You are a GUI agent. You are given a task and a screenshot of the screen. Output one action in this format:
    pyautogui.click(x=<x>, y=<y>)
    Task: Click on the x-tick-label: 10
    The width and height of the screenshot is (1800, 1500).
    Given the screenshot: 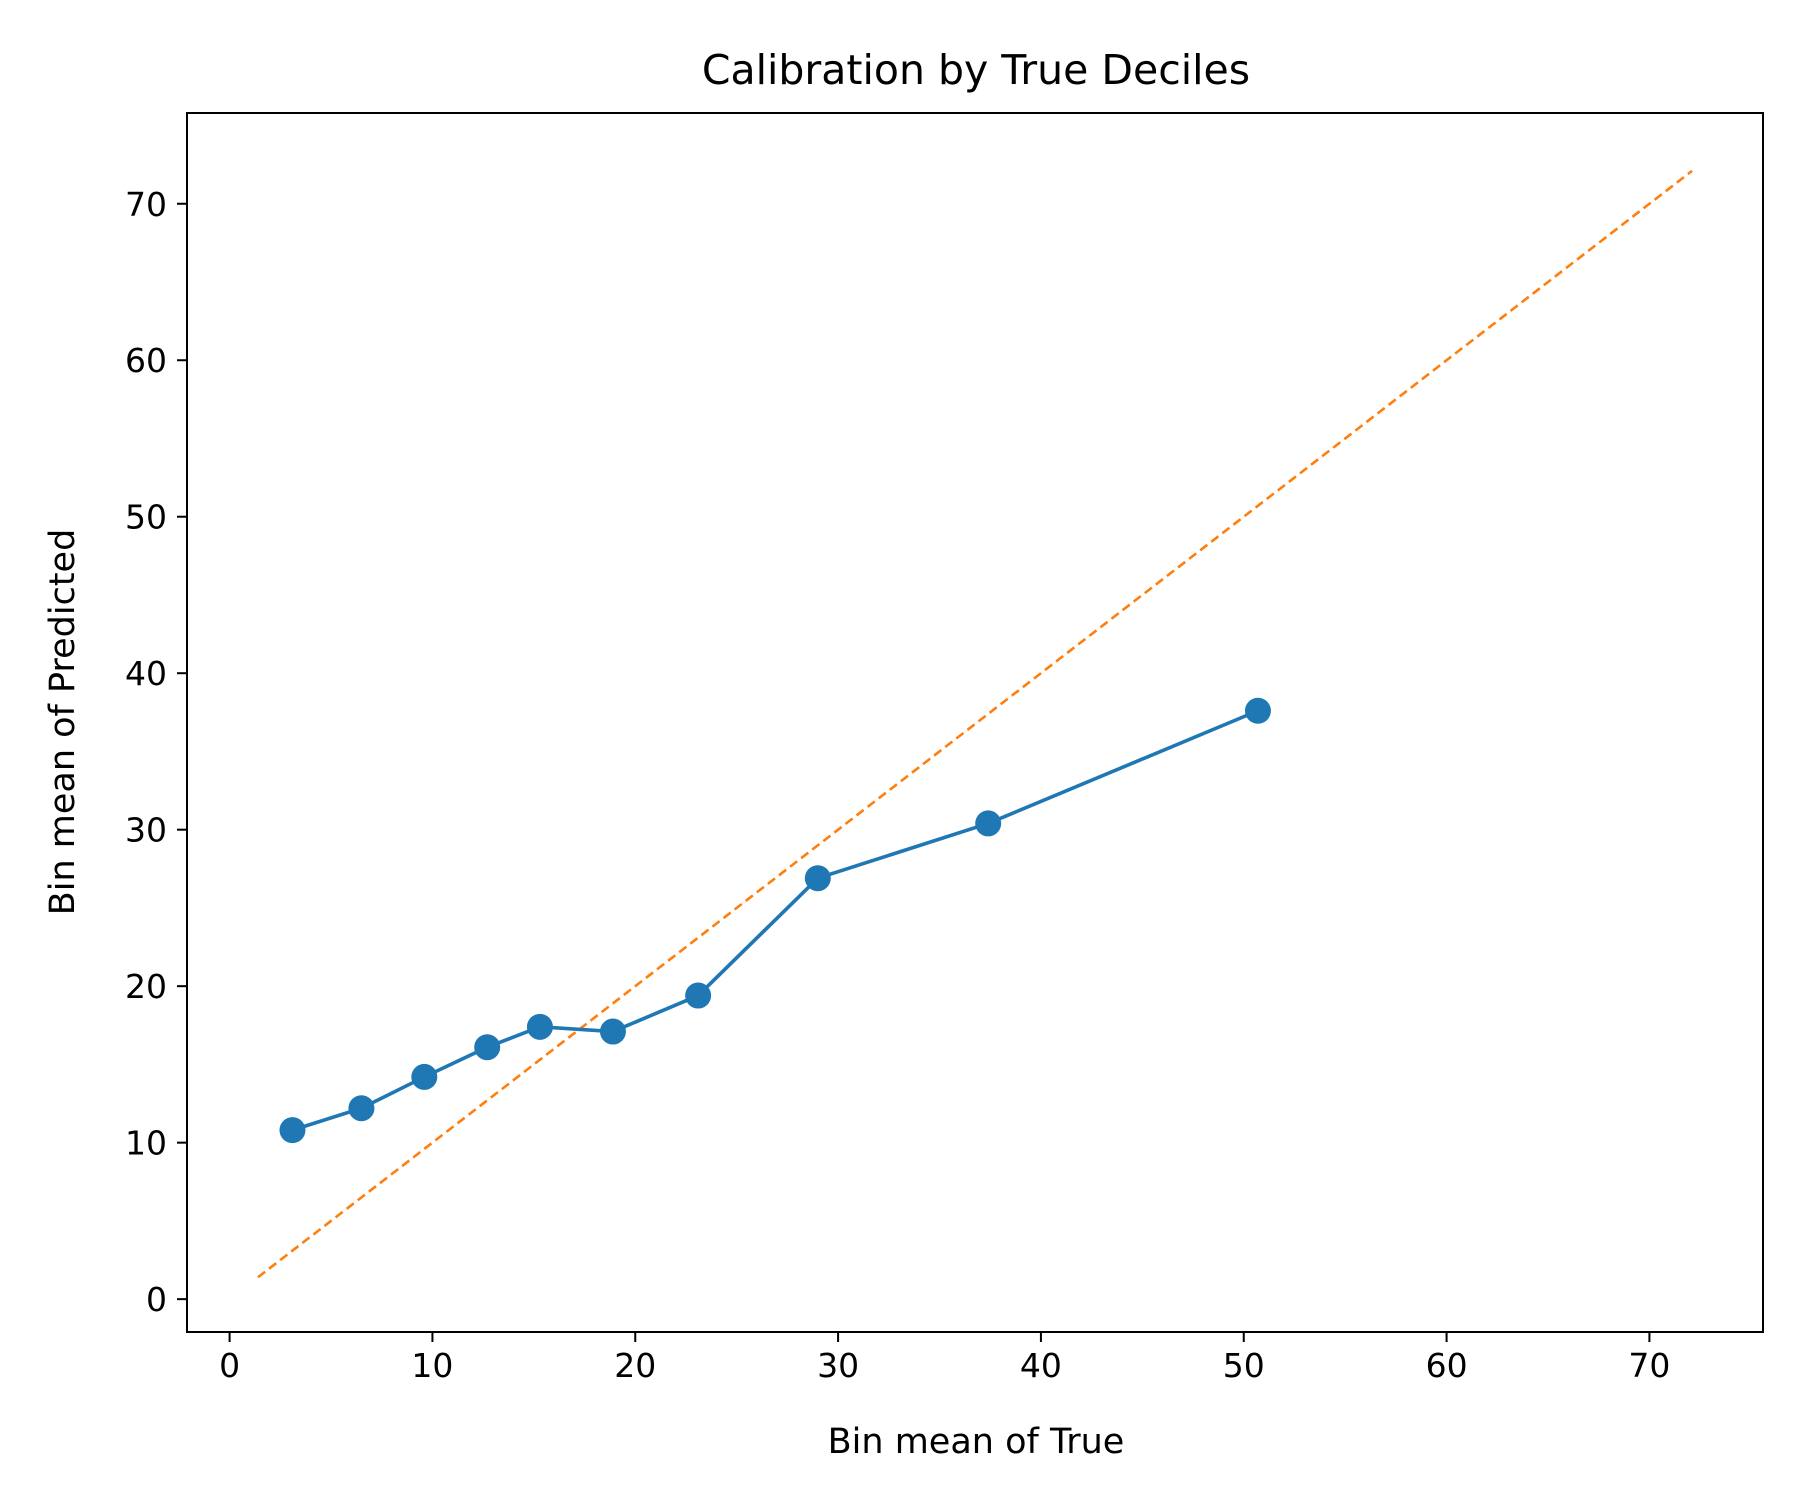 What is the action you would take?
    pyautogui.click(x=432, y=1365)
    